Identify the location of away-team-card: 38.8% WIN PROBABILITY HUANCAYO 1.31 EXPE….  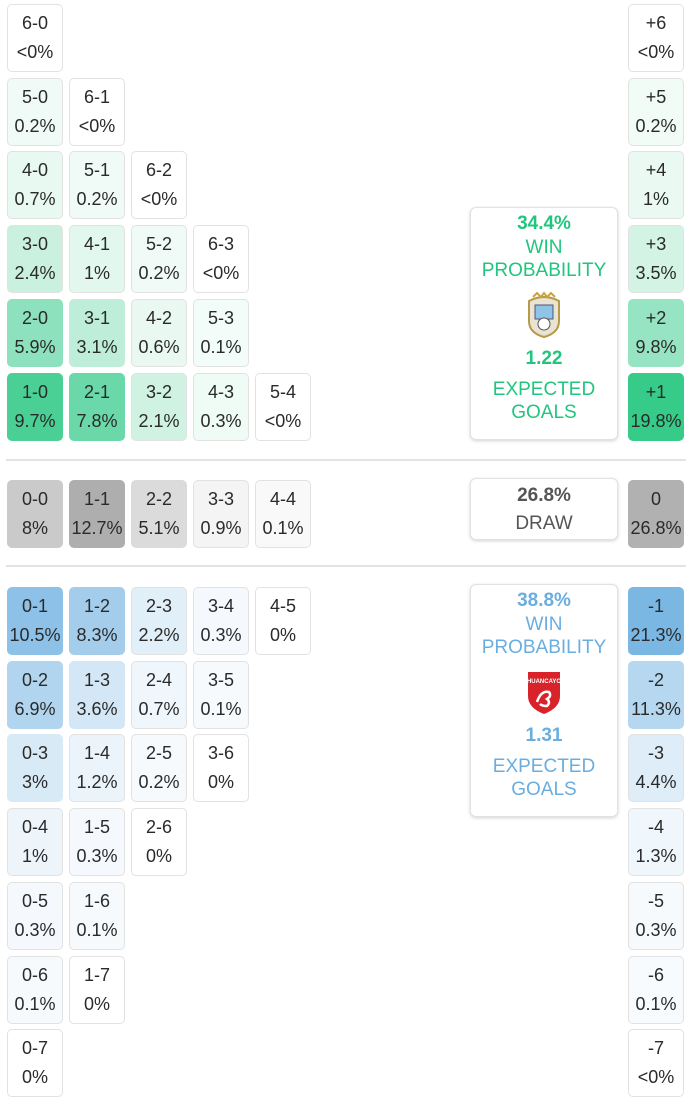
(544, 700).